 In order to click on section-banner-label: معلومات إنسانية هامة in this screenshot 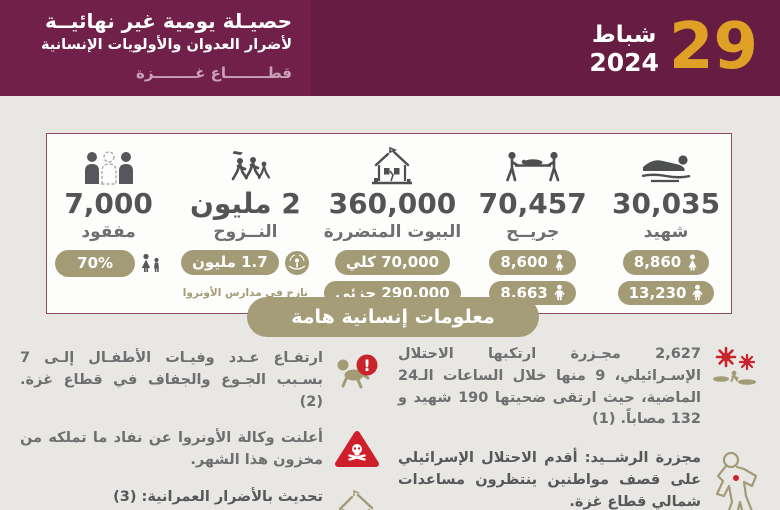, I will do `click(393, 317)`.